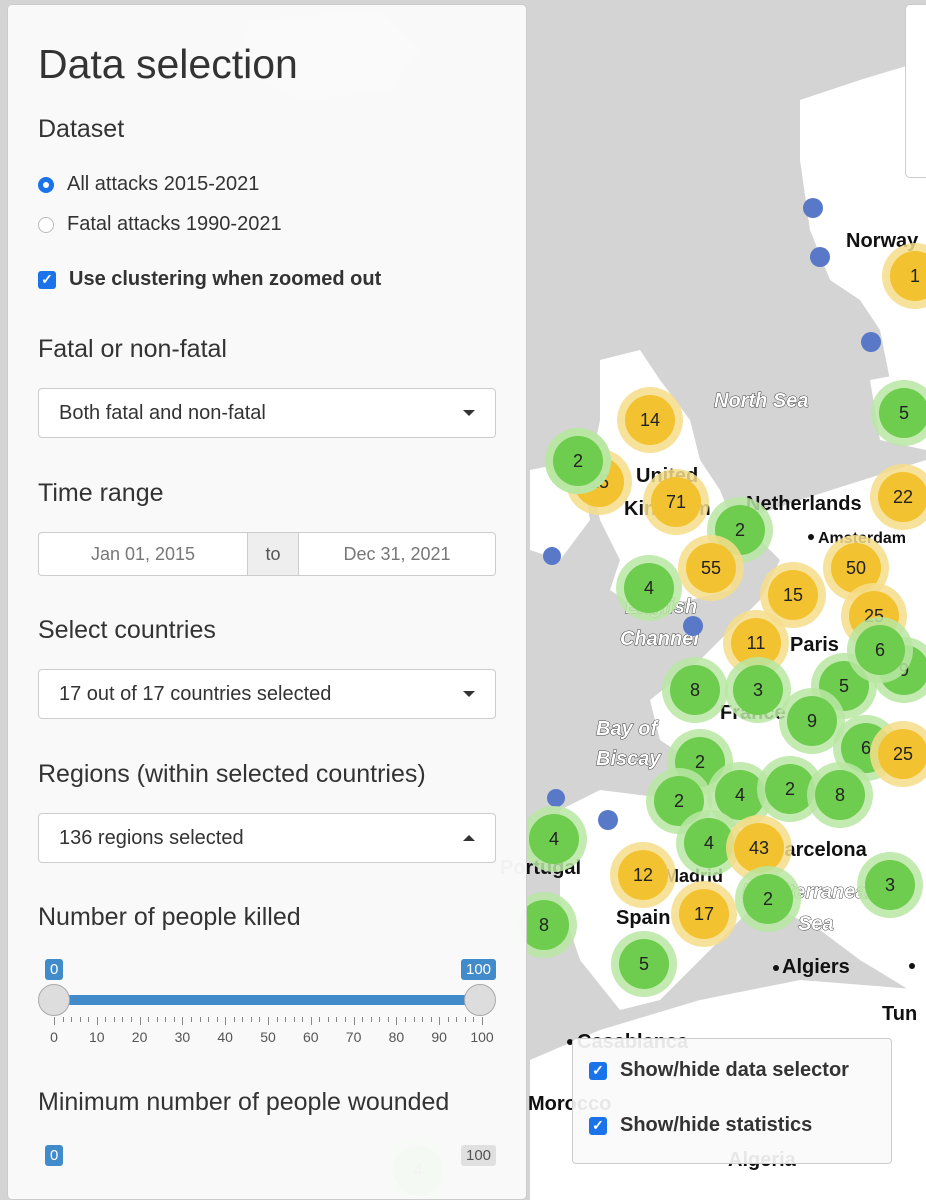  I want to click on cluster-marker: 22, so click(898, 497).